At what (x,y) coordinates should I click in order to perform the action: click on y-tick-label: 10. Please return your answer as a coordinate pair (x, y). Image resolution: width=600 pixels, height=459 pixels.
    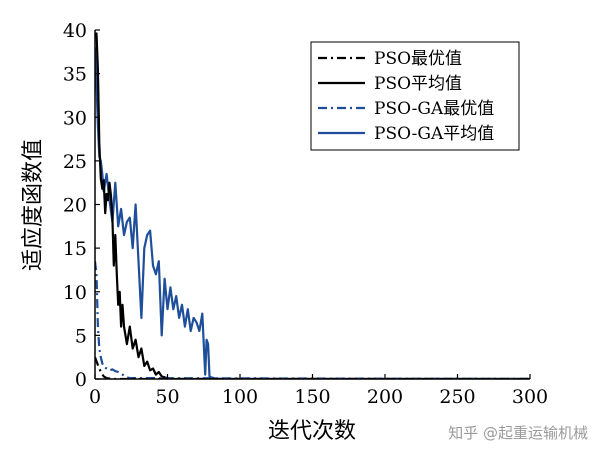
    Looking at the image, I should click on (75, 293).